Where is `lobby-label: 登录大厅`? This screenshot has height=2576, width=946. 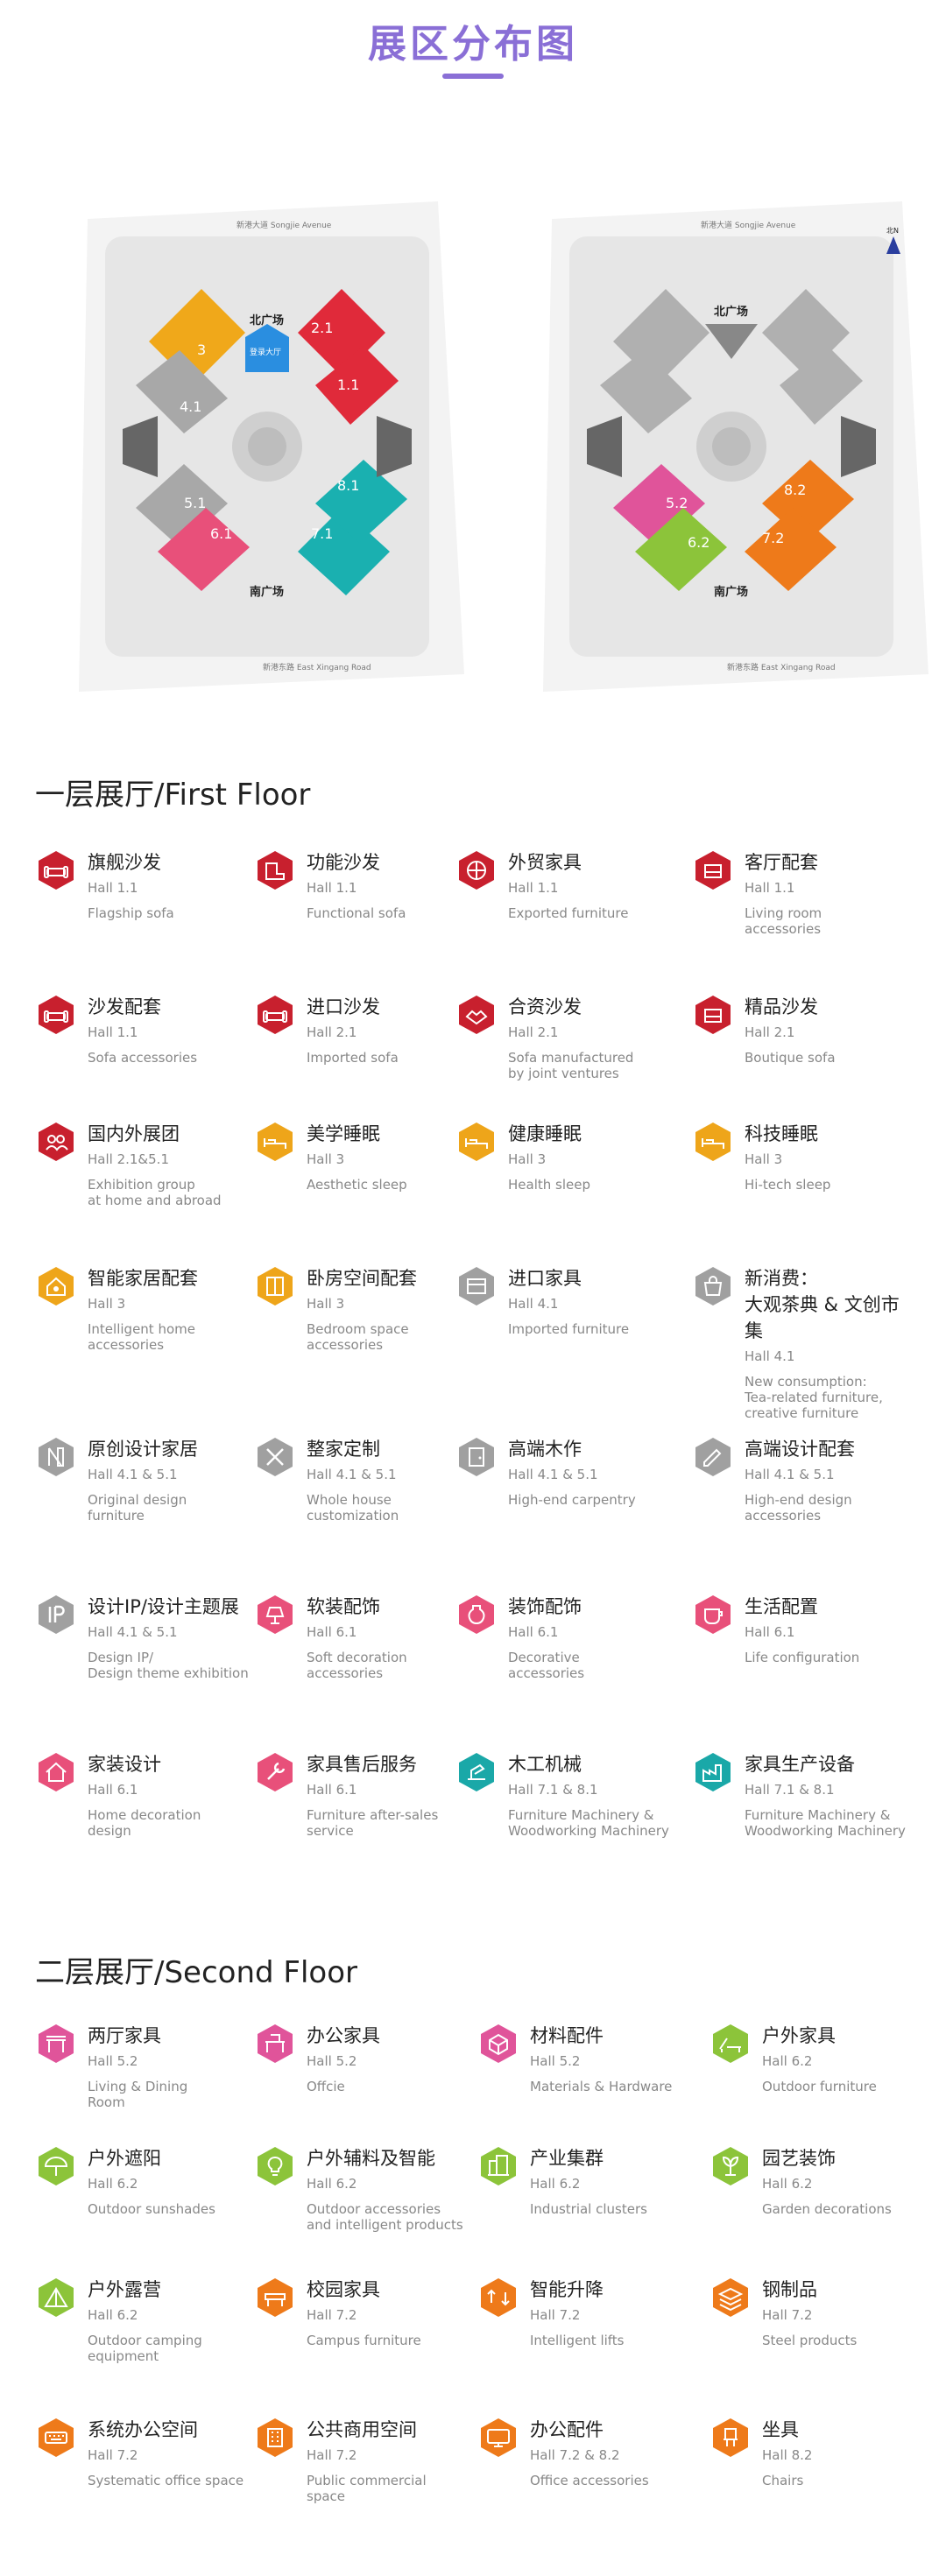 lobby-label: 登录大厅 is located at coordinates (265, 352).